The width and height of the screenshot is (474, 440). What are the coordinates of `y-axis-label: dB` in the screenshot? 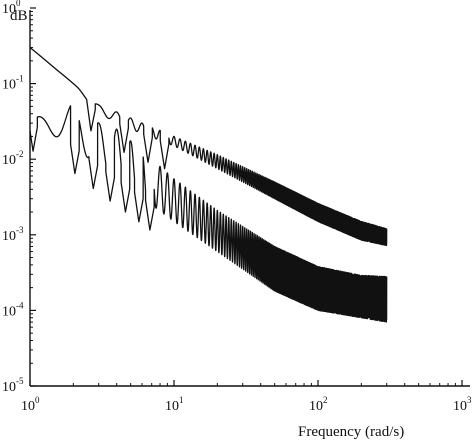 It's located at (19, 16).